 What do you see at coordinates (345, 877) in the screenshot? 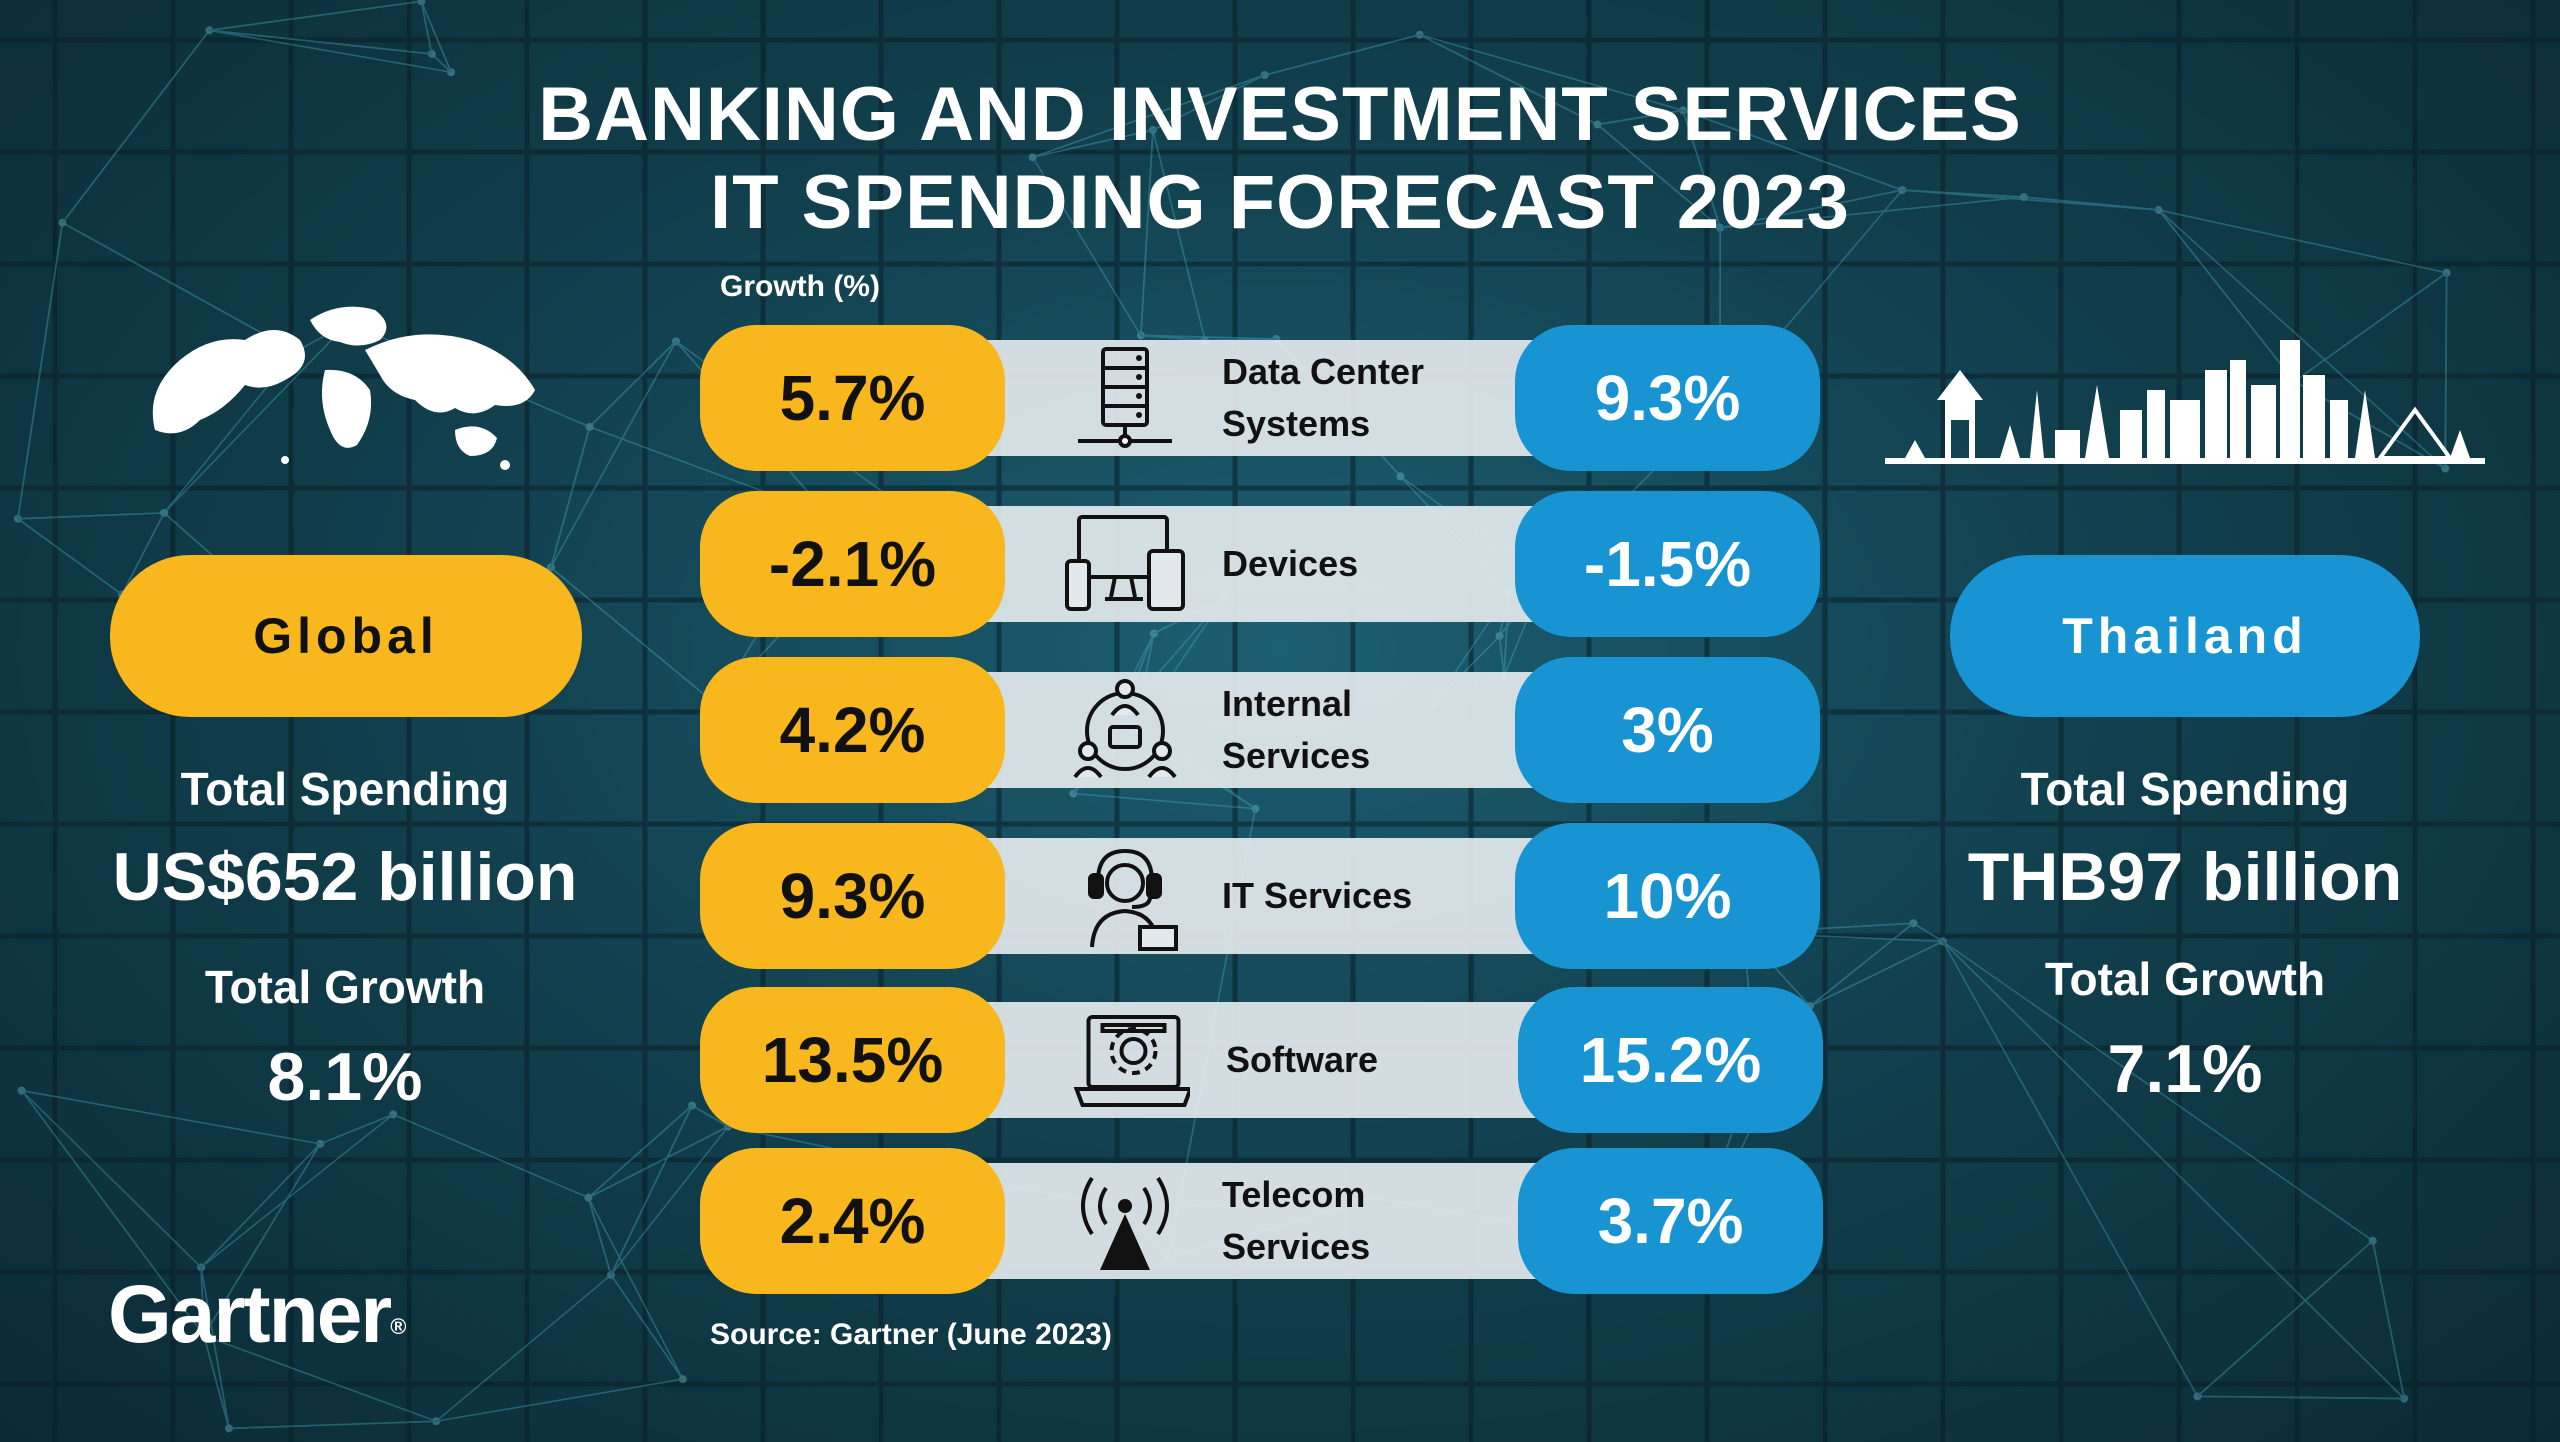
I see `global-spending-value: US$652 billion` at bounding box center [345, 877].